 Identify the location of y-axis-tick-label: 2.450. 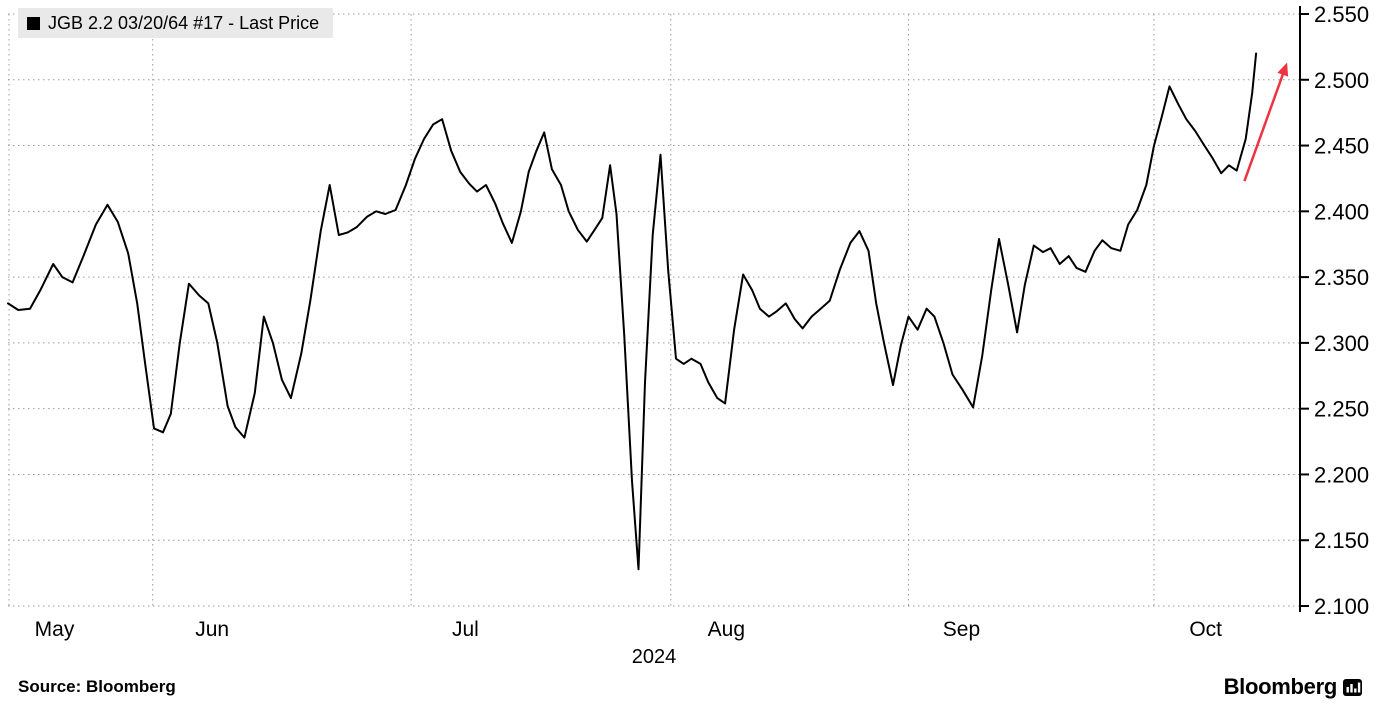
(1341, 146).